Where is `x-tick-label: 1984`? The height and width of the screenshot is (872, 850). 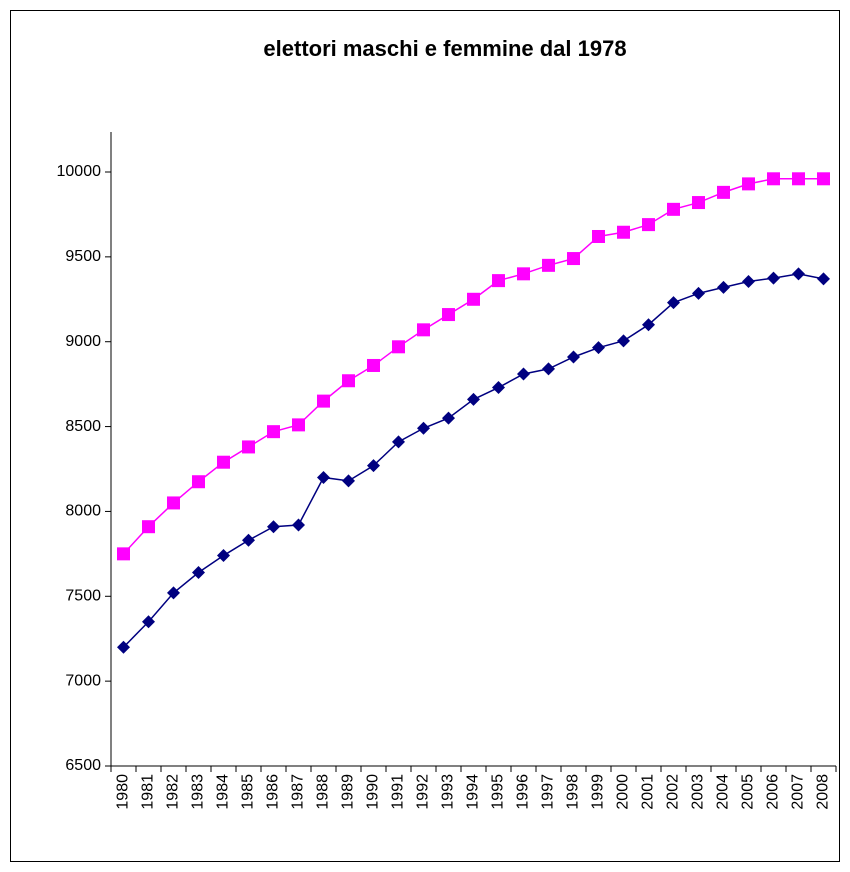 x-tick-label: 1984 is located at coordinates (223, 792).